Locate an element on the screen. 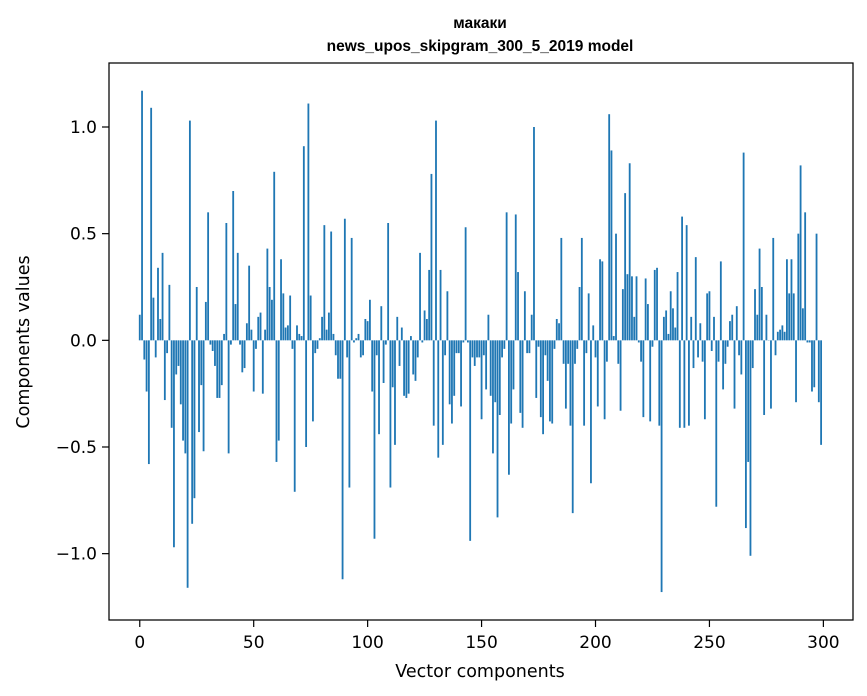 This screenshot has width=867, height=696. chart-title: макаки is located at coordinates (480, 23).